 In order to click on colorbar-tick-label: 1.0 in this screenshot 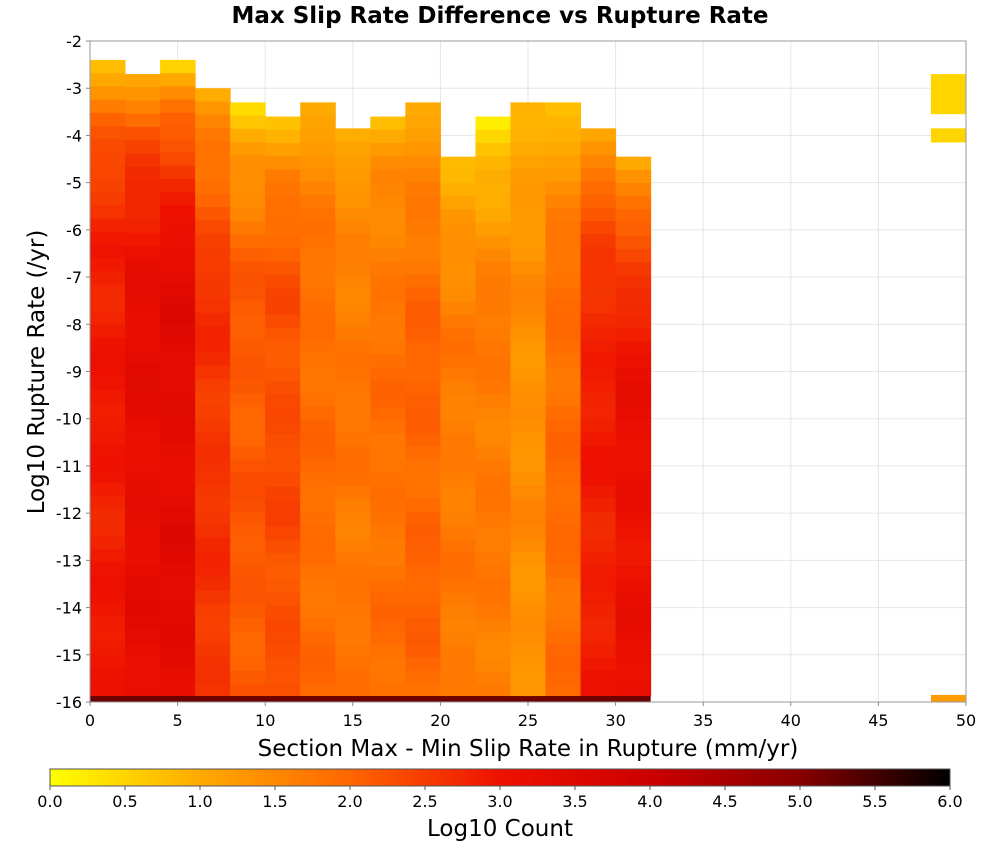, I will do `click(199, 801)`.